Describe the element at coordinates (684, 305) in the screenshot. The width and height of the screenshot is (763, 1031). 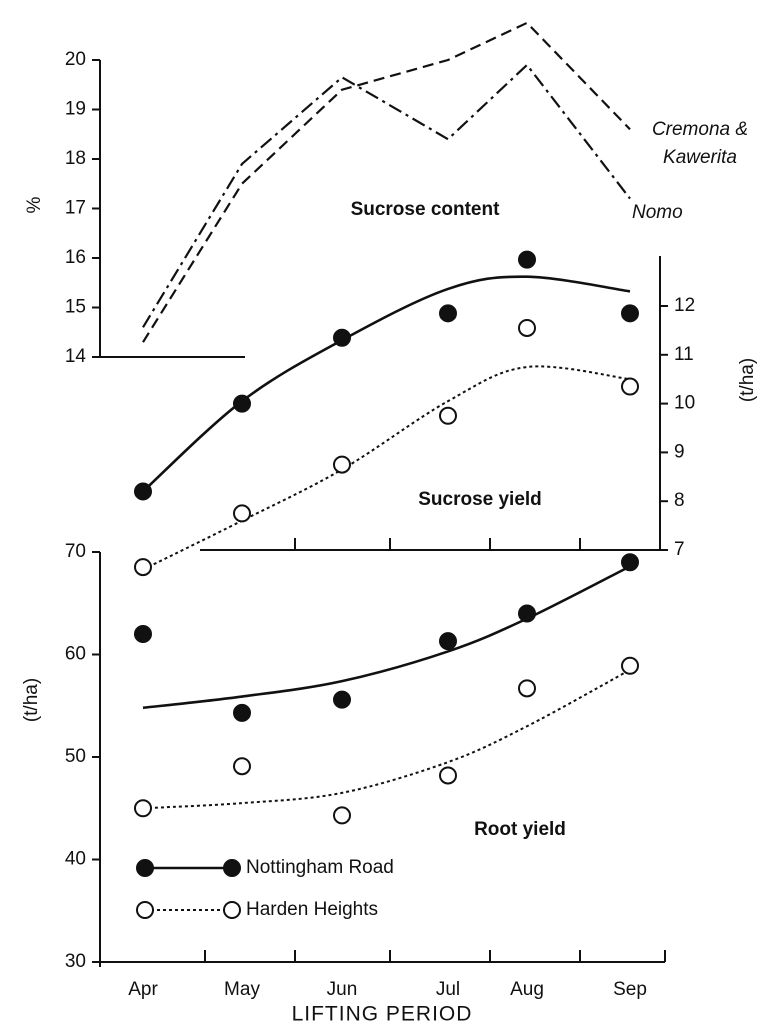
I see `y-tick-label: 12` at that location.